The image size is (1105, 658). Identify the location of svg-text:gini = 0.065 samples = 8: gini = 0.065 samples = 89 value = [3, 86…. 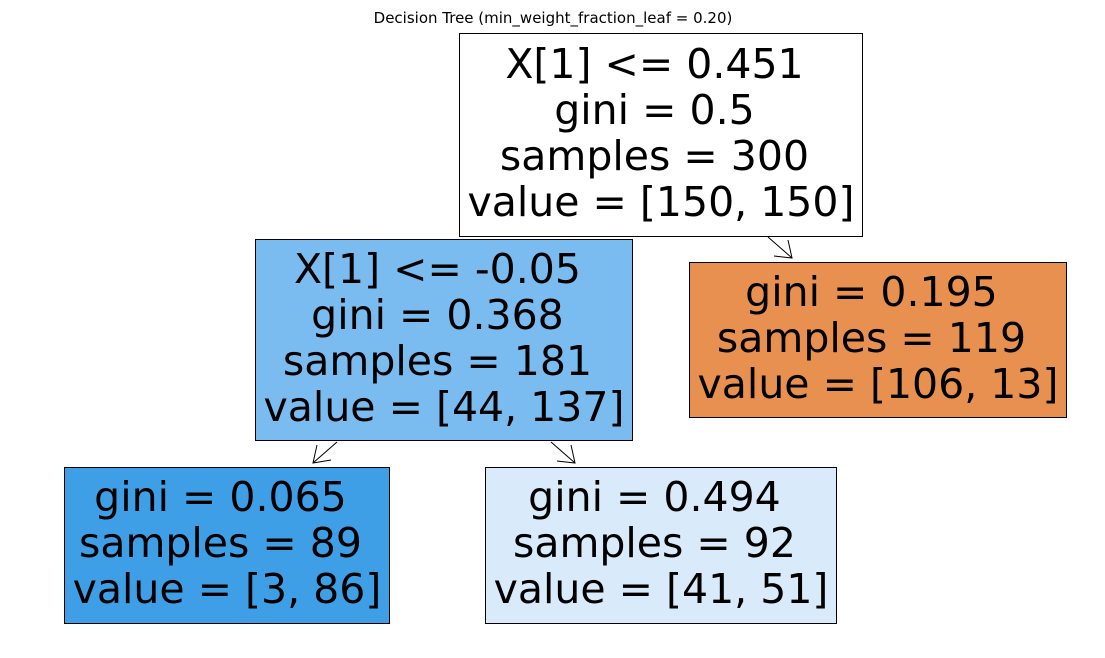
(227, 543).